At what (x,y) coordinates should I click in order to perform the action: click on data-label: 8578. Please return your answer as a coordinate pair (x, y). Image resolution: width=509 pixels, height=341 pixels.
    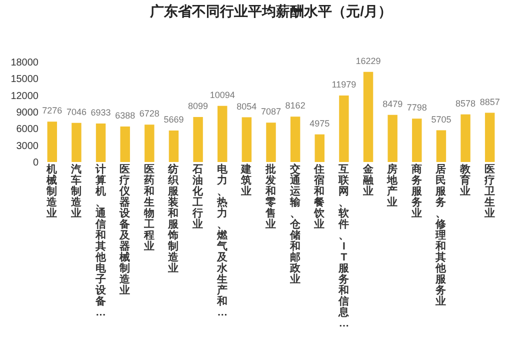
    Looking at the image, I should click on (466, 103).